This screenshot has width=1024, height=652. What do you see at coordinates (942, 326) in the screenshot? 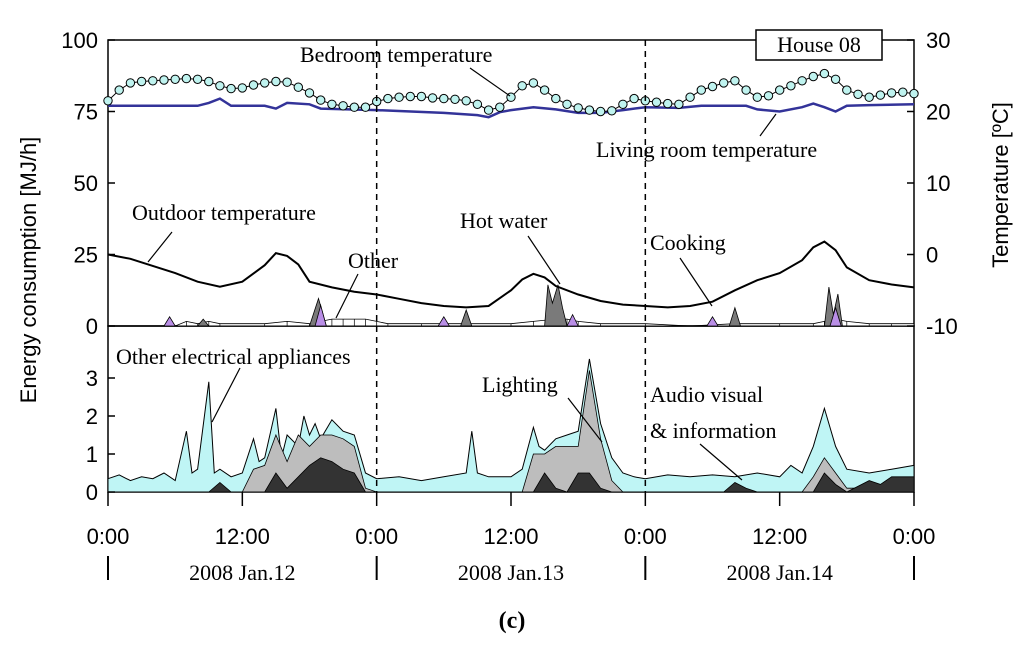
I see `right-tick-label-0: -10` at bounding box center [942, 326].